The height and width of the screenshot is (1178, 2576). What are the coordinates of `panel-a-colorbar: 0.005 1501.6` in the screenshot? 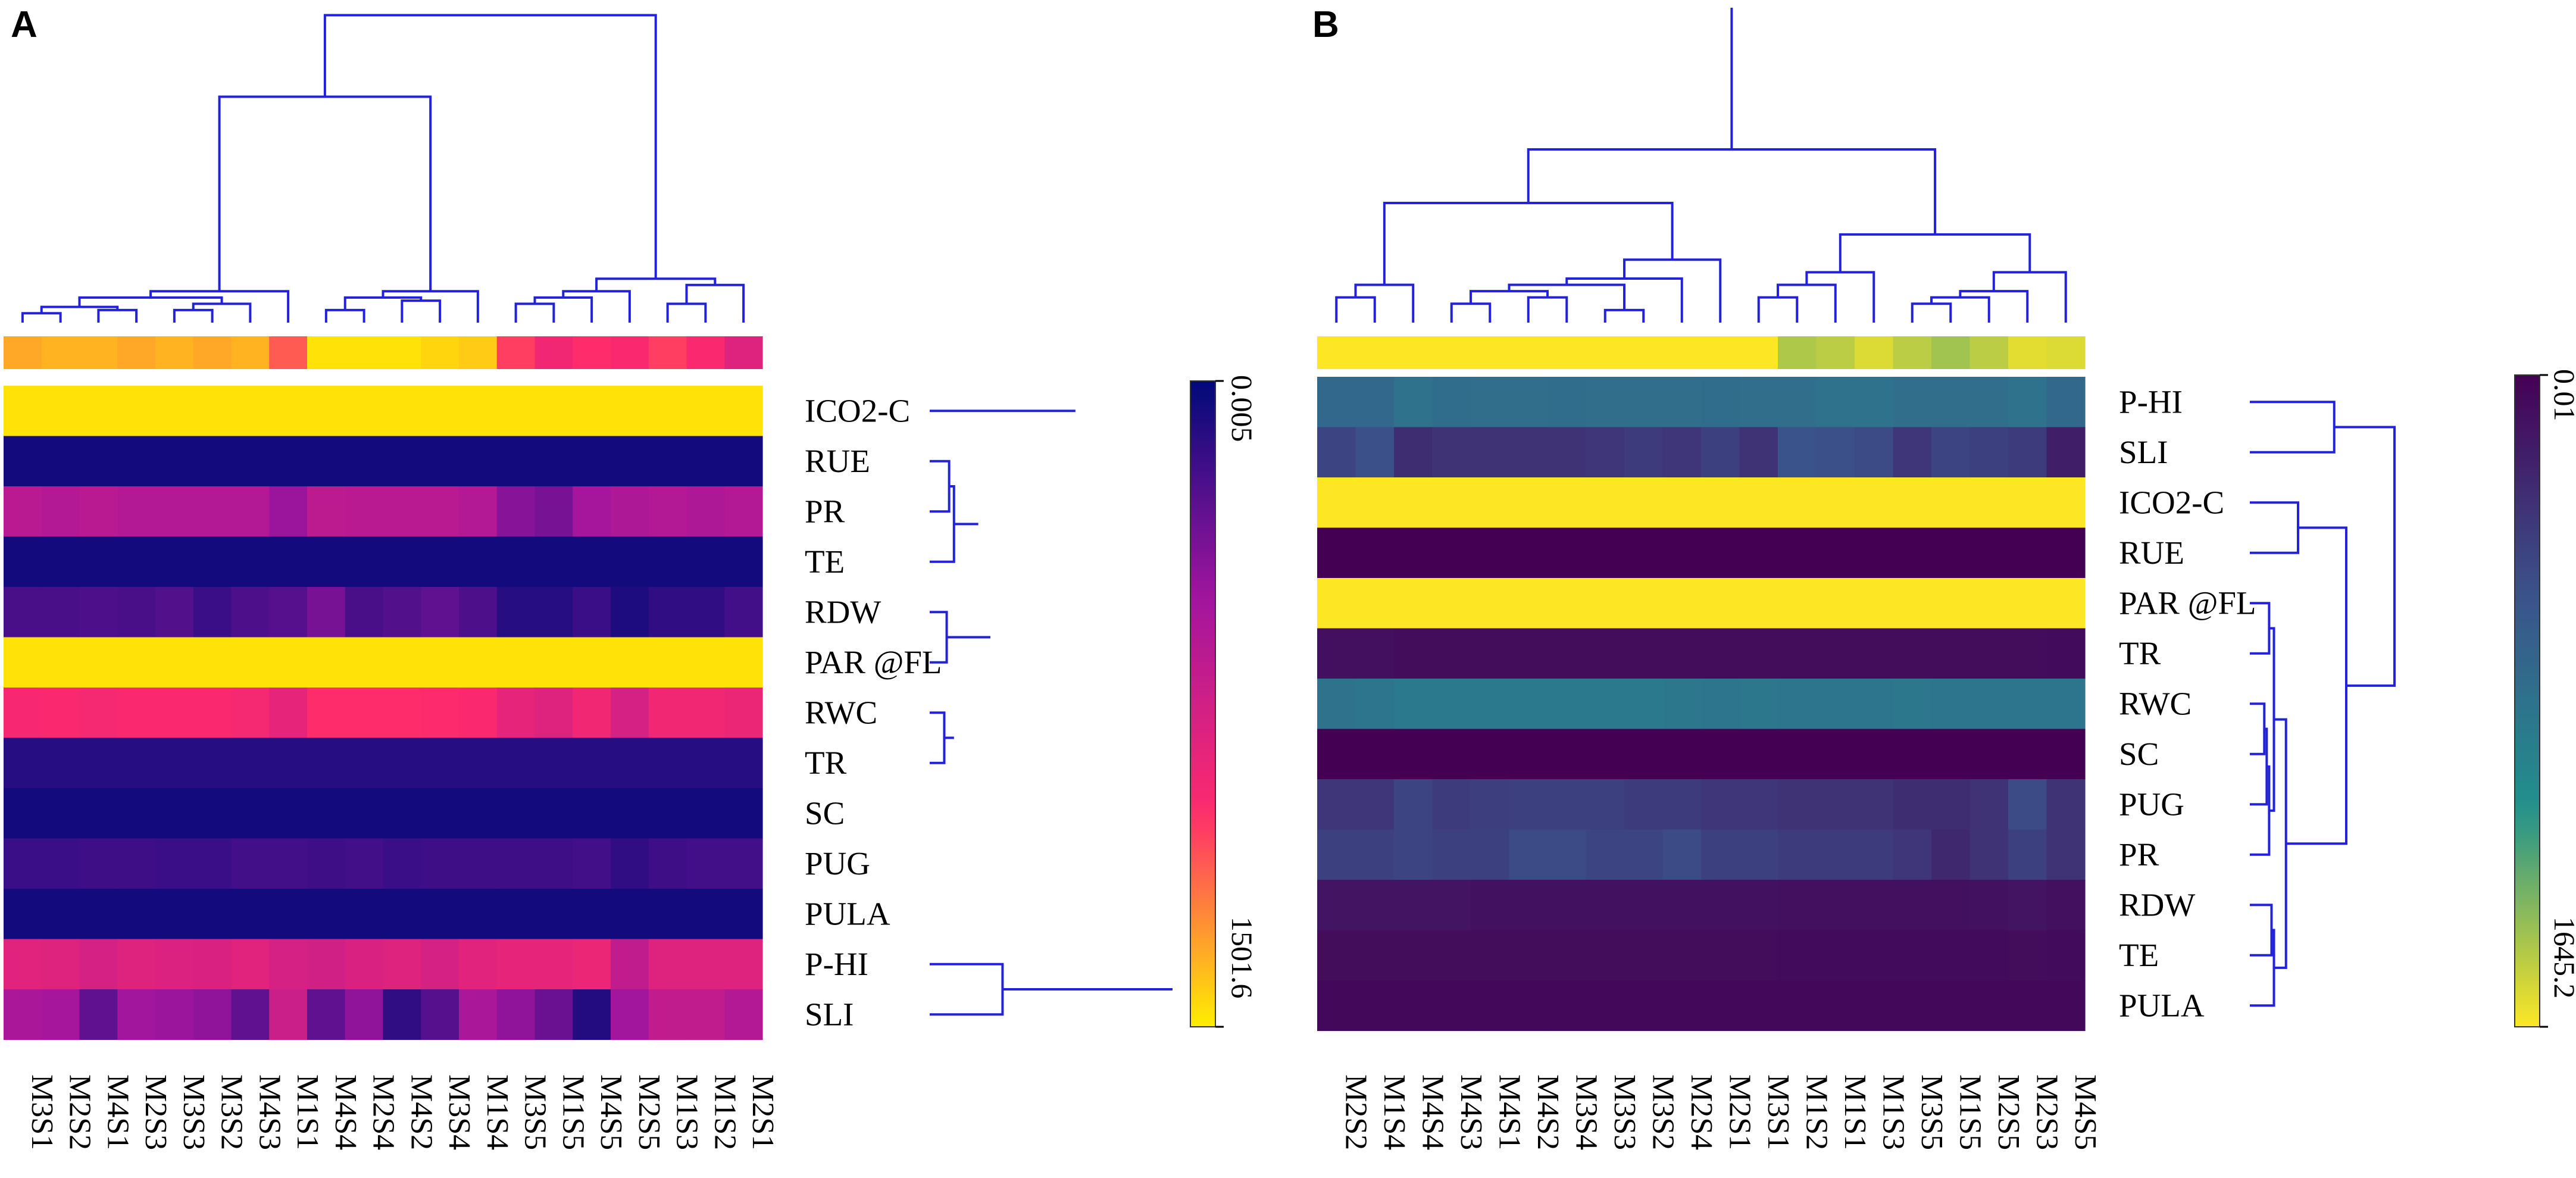 It's located at (1224, 701).